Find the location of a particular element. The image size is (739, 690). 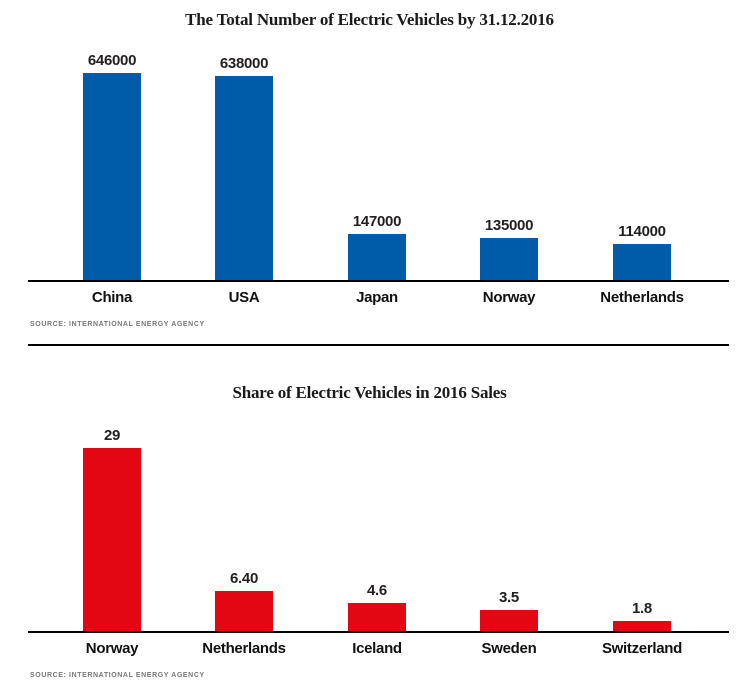

category-label: USA is located at coordinates (244, 297).